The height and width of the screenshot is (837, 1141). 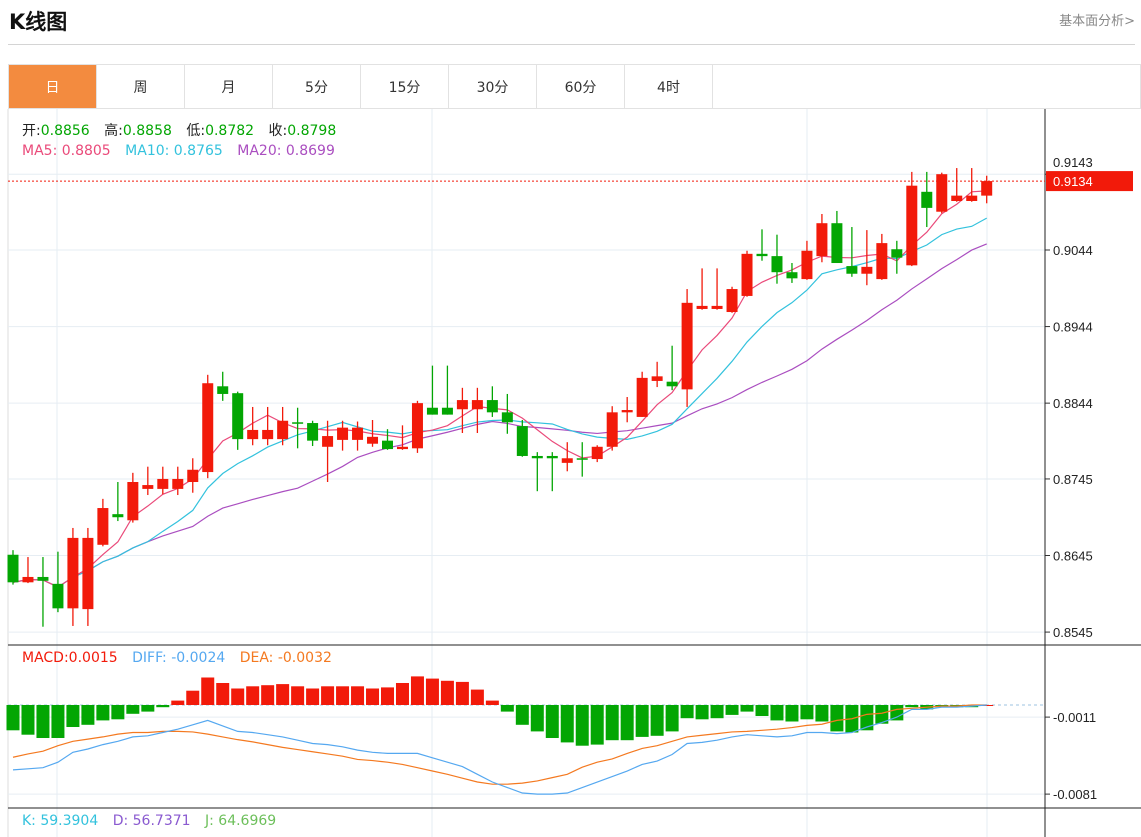 What do you see at coordinates (499, 749) in the screenshot?
I see `diff-line` at bounding box center [499, 749].